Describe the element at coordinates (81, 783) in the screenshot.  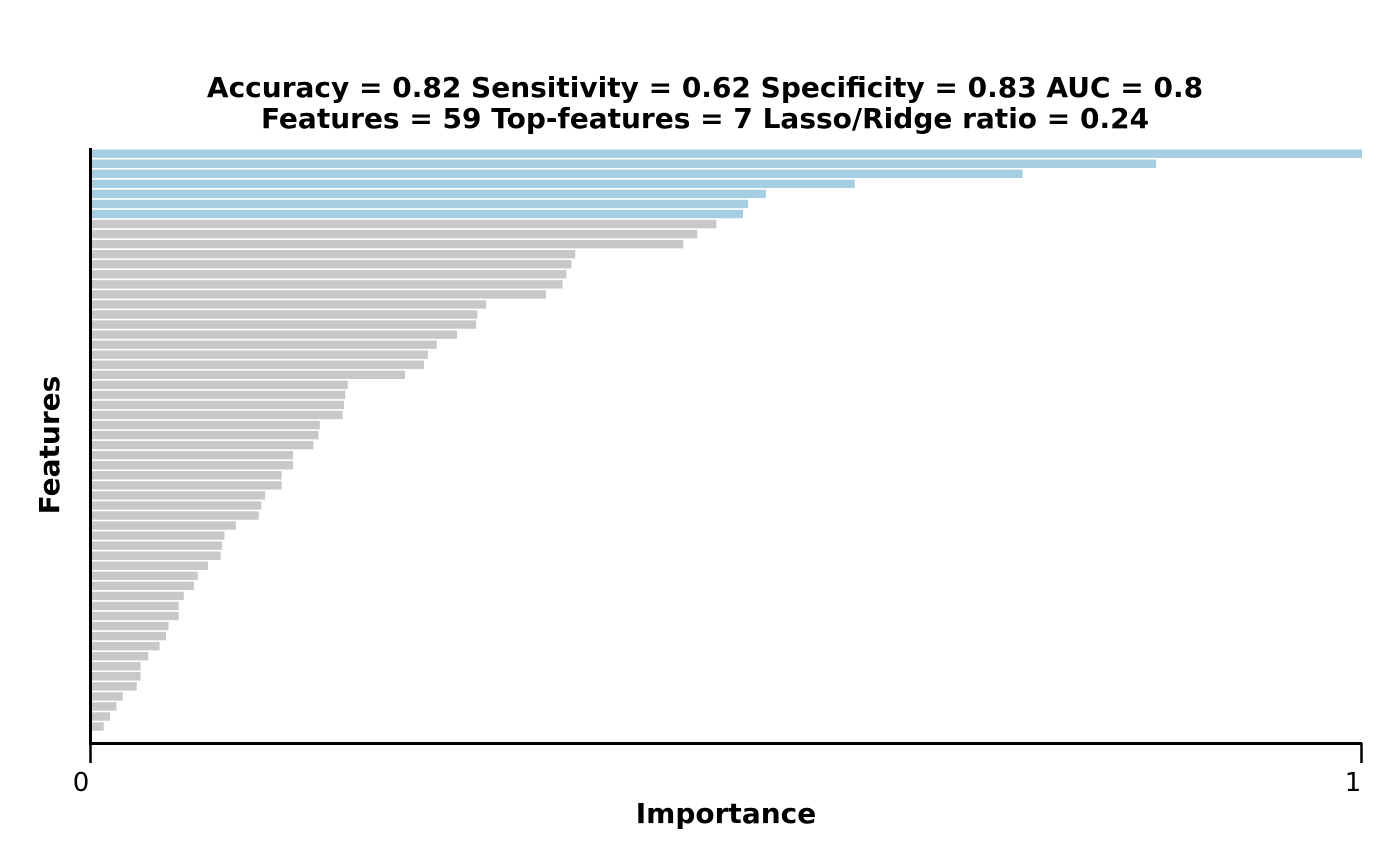
I see `x-tick-label-0: 0` at that location.